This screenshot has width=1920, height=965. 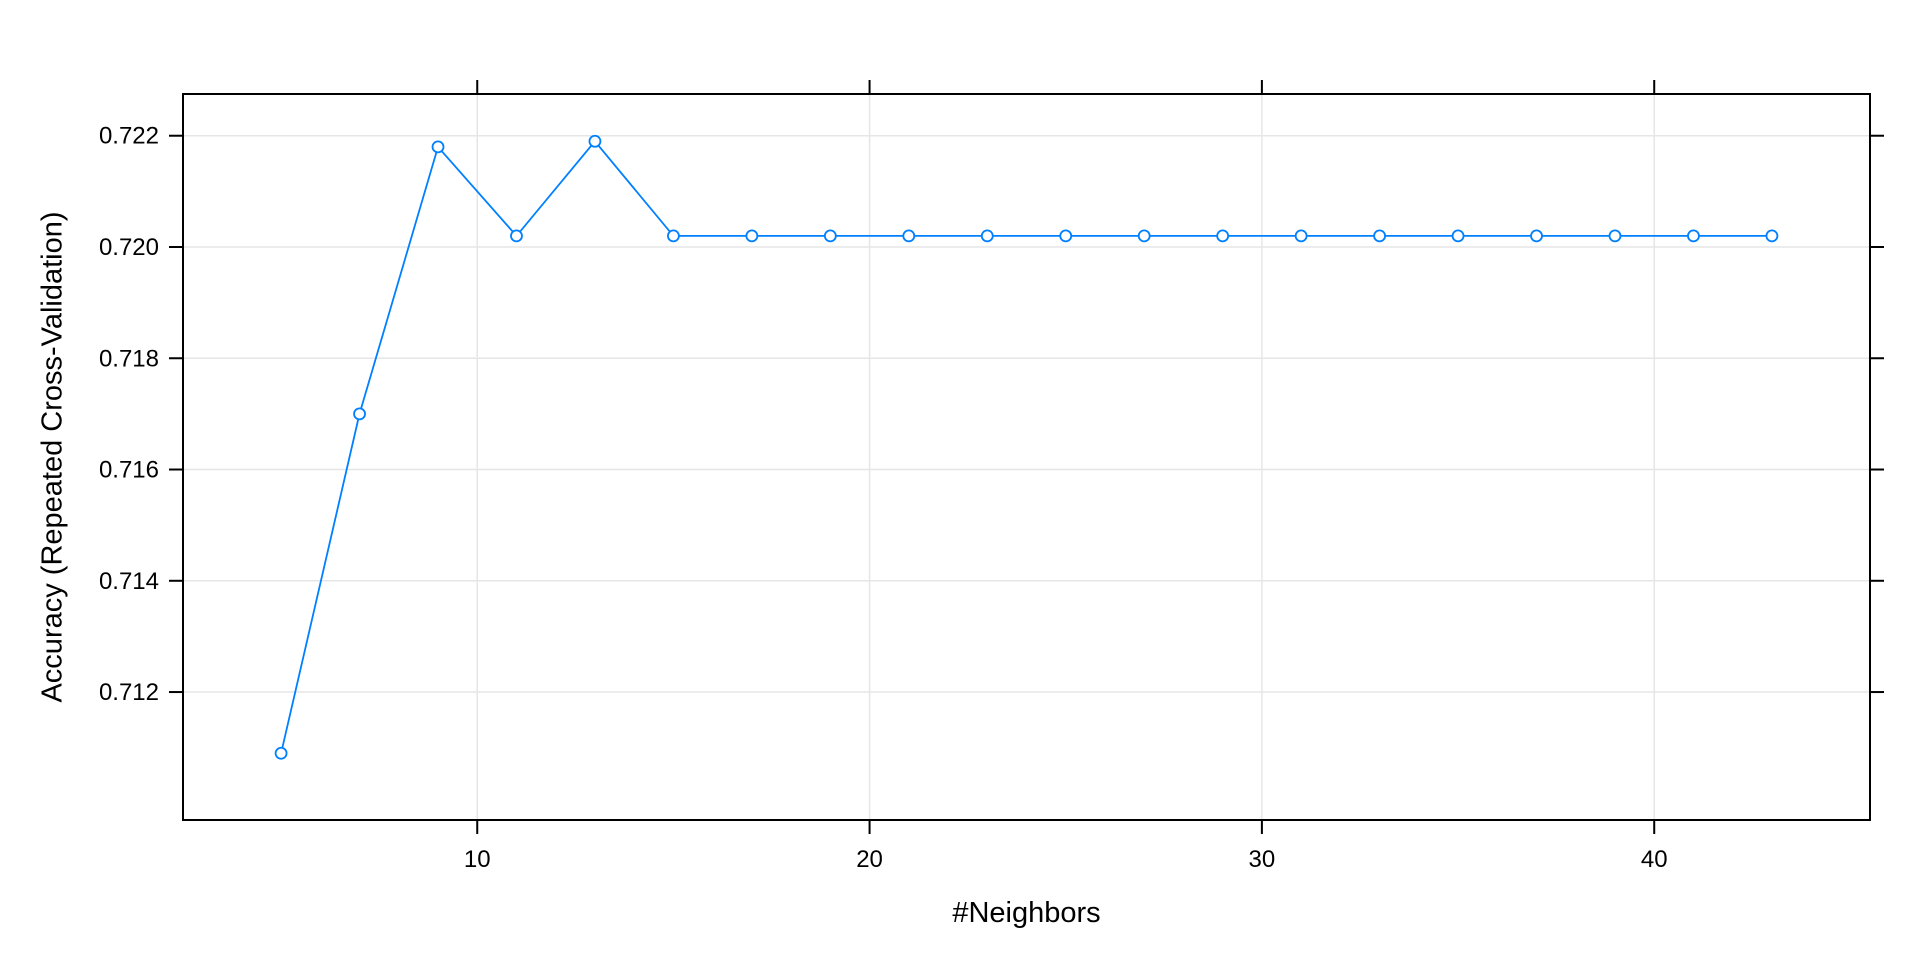 What do you see at coordinates (129, 581) in the screenshot?
I see `y-tick-label: 0.714` at bounding box center [129, 581].